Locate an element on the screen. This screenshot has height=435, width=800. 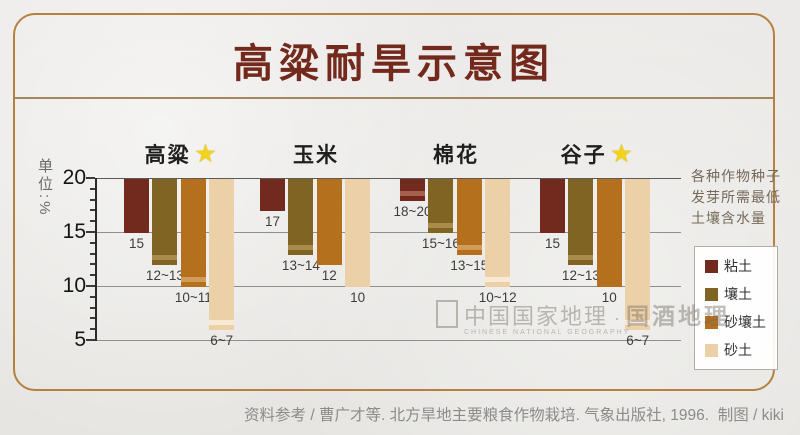
watermark: 中国国家地理 · 国酒地理 CHINESE NATIONAL GEOGRAPHY is located at coordinates (583, 316).